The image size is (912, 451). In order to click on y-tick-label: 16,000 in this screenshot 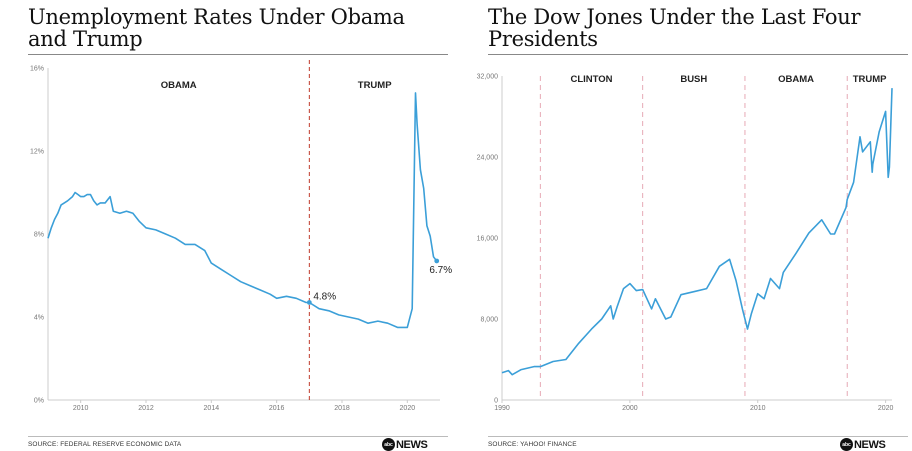, I will do `click(488, 239)`.